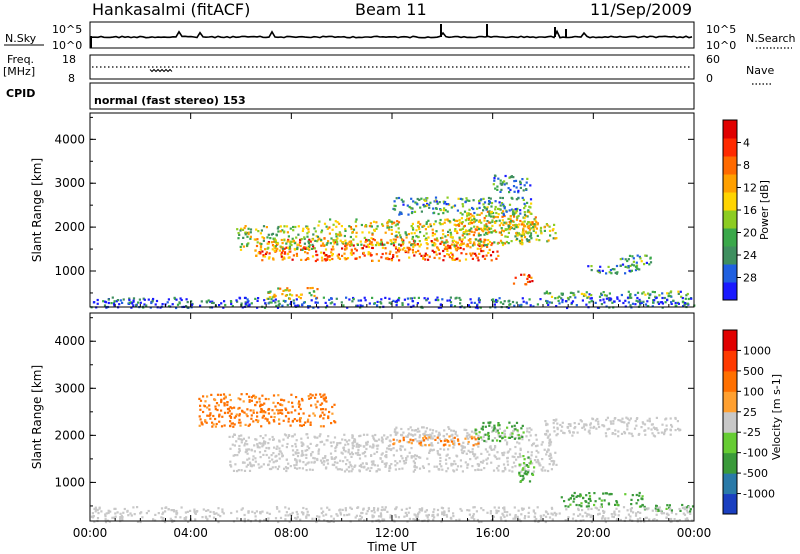 The width and height of the screenshot is (800, 554). Describe the element at coordinates (171, 9) in the screenshot. I see `station-title: Hankasalmi (fitACF)` at that location.